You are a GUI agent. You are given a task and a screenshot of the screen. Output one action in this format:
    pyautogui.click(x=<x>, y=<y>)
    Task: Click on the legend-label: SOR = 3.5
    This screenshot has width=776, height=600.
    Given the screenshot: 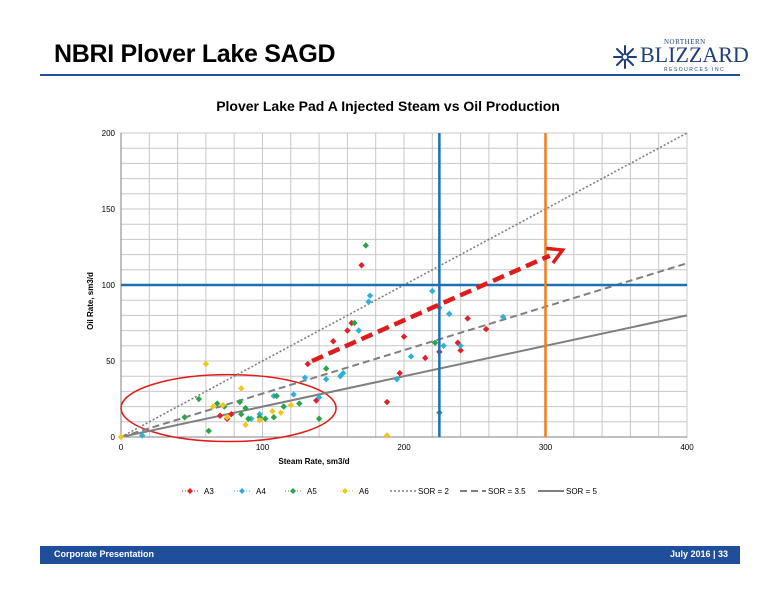 What is the action you would take?
    pyautogui.click(x=507, y=491)
    